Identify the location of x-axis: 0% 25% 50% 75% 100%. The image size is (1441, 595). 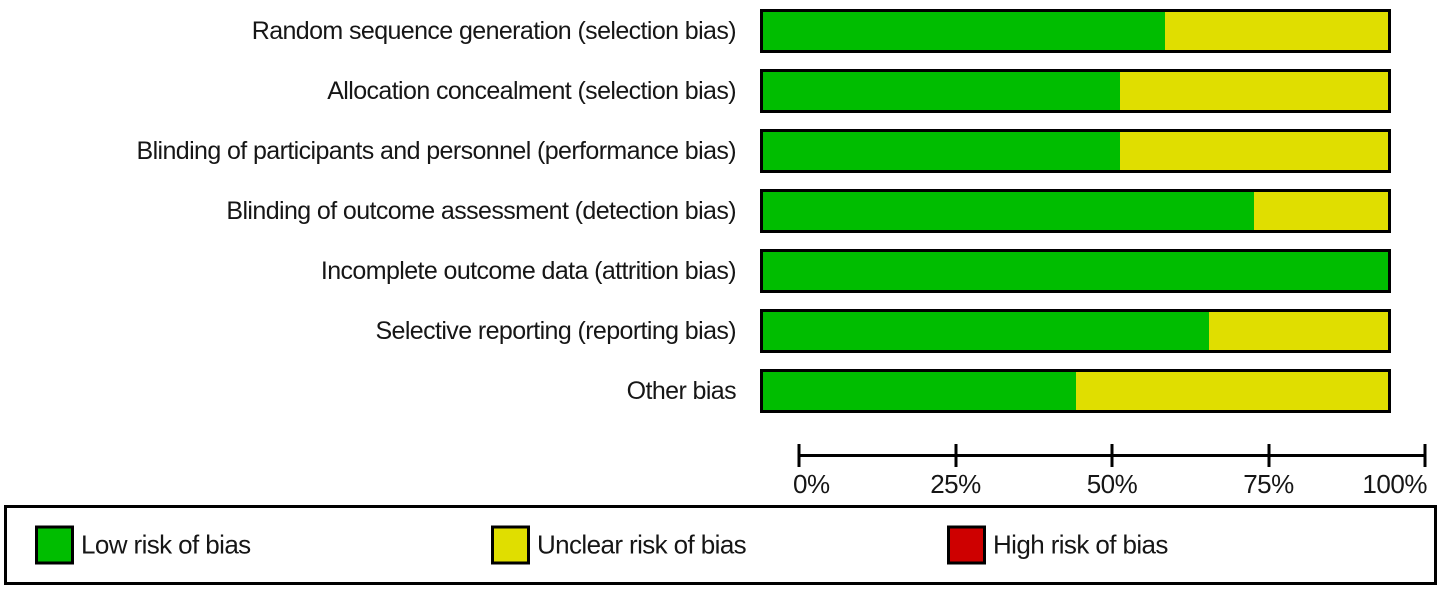
(1110, 473).